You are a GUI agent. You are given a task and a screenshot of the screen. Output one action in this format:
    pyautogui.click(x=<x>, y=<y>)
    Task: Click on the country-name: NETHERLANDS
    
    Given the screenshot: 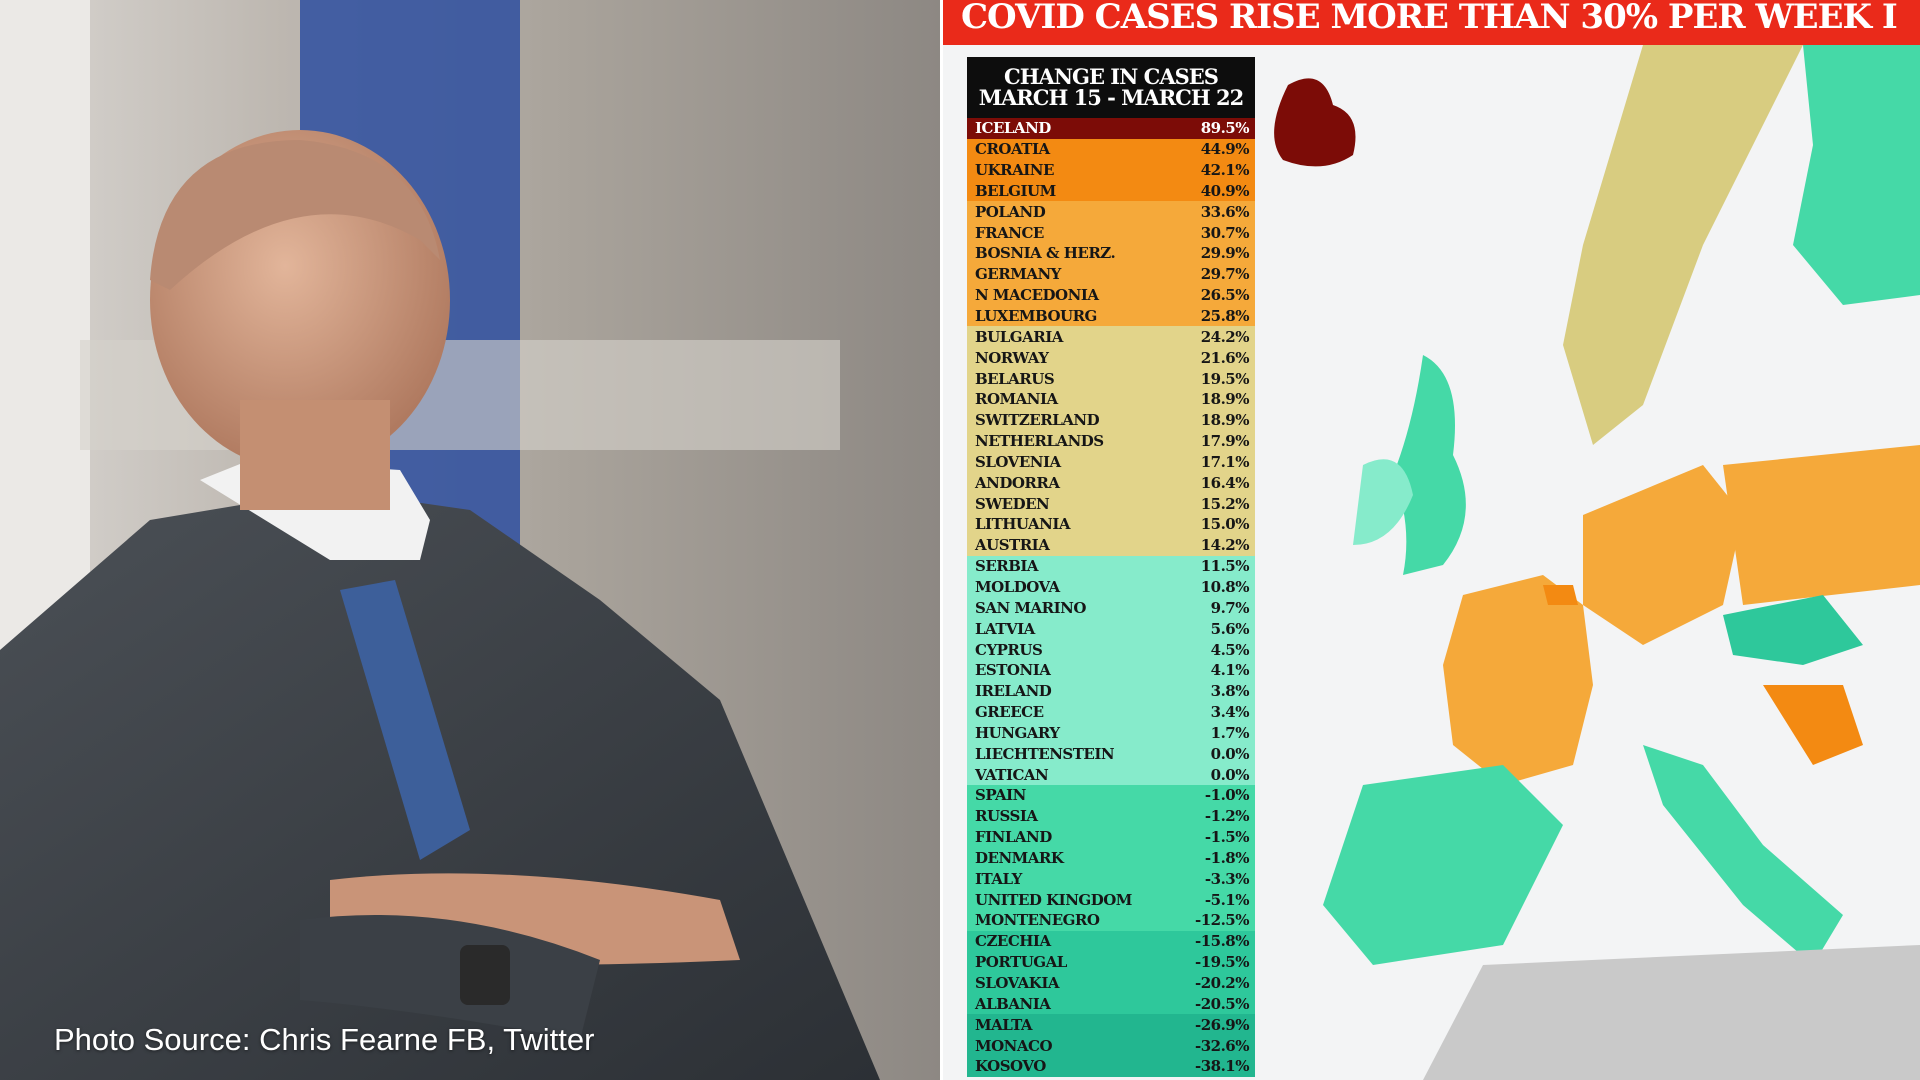 What is the action you would take?
    pyautogui.click(x=1039, y=441)
    